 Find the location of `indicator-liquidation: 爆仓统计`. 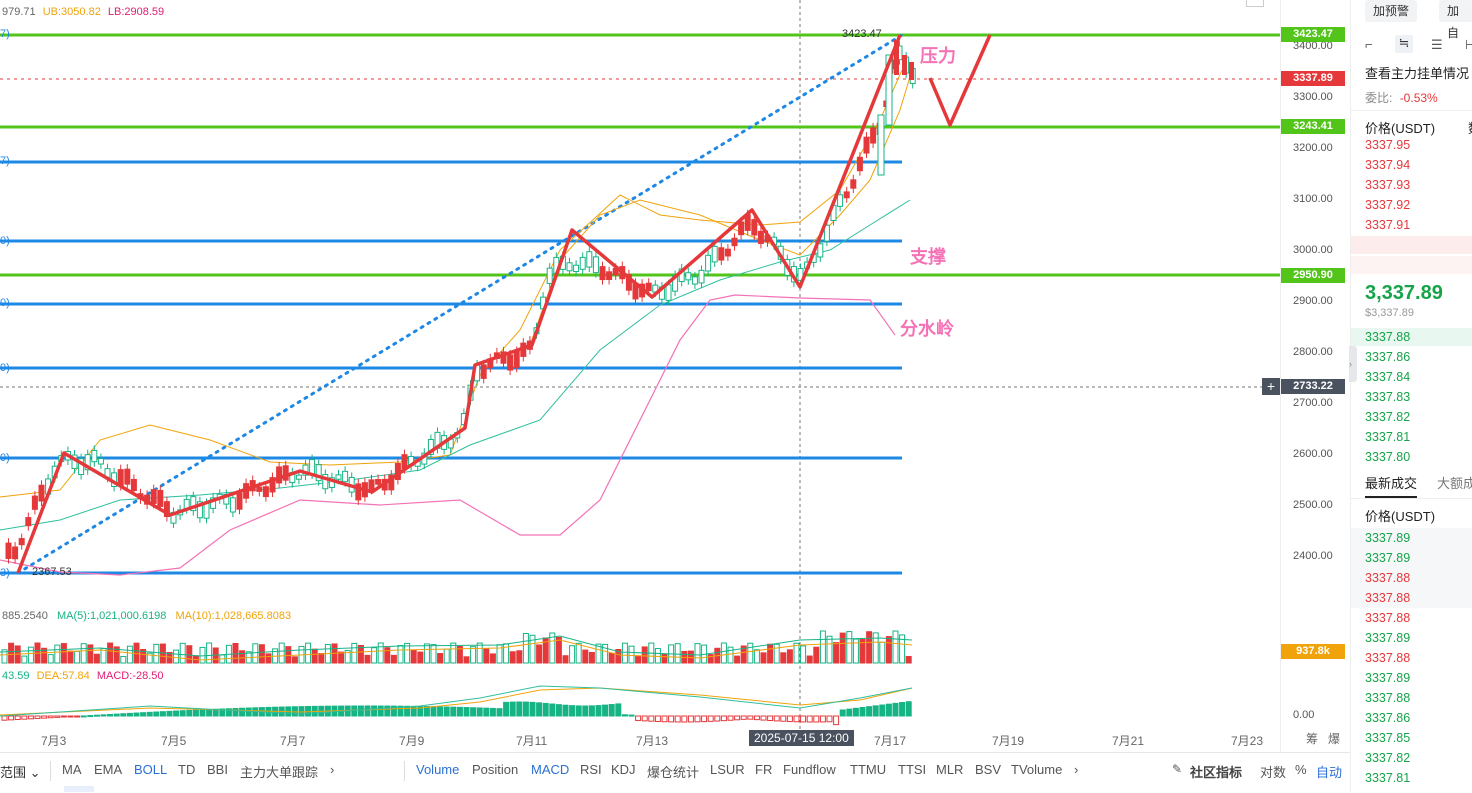

indicator-liquidation: 爆仓统计 is located at coordinates (673, 772).